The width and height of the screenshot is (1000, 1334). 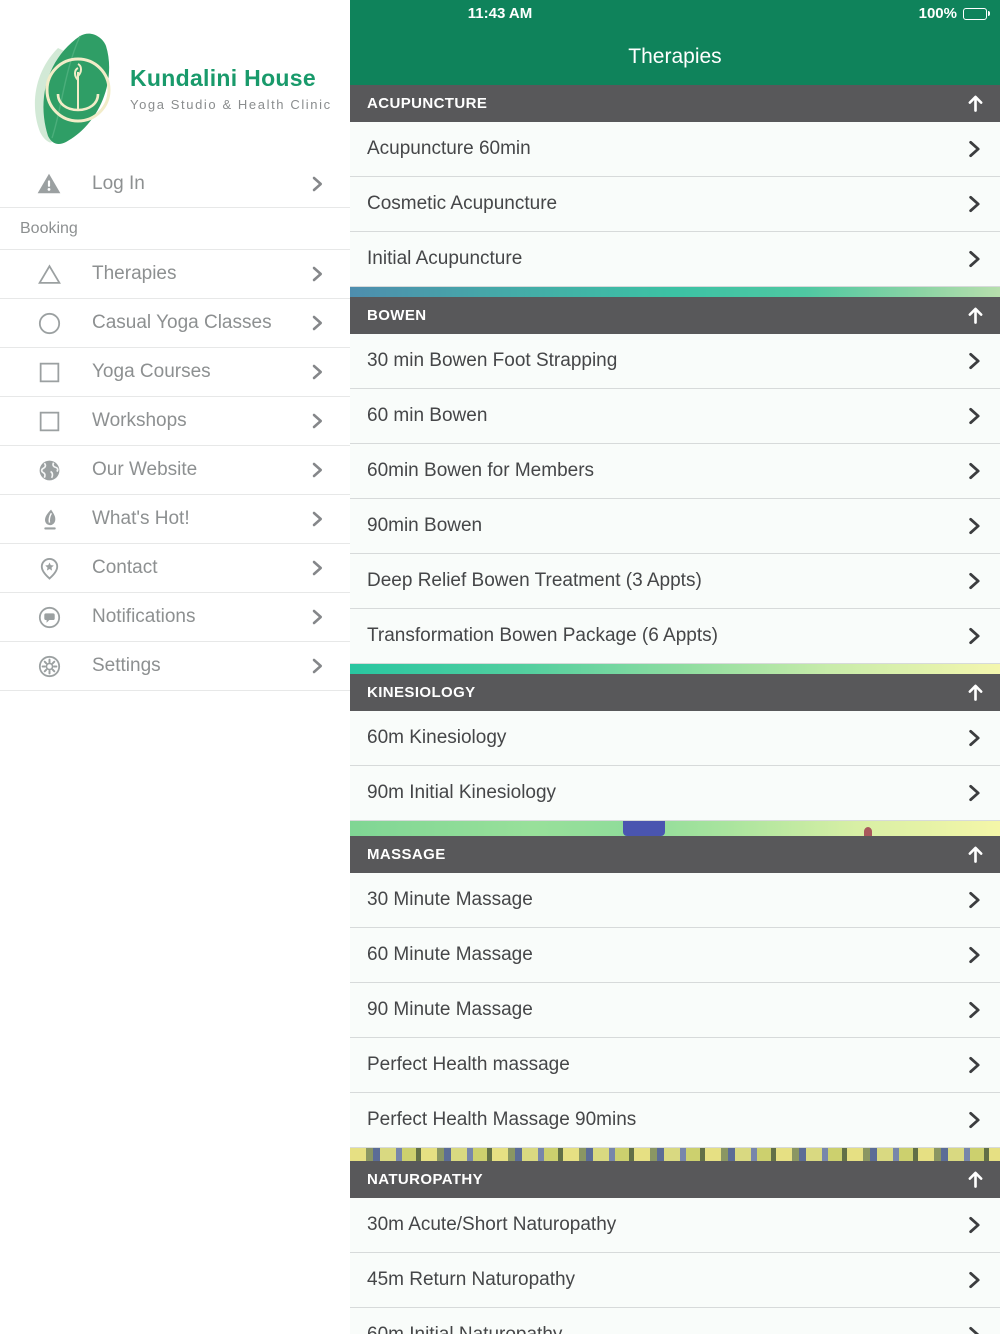 What do you see at coordinates (675, 526) in the screenshot?
I see `therapy-row: 90min Bowen` at bounding box center [675, 526].